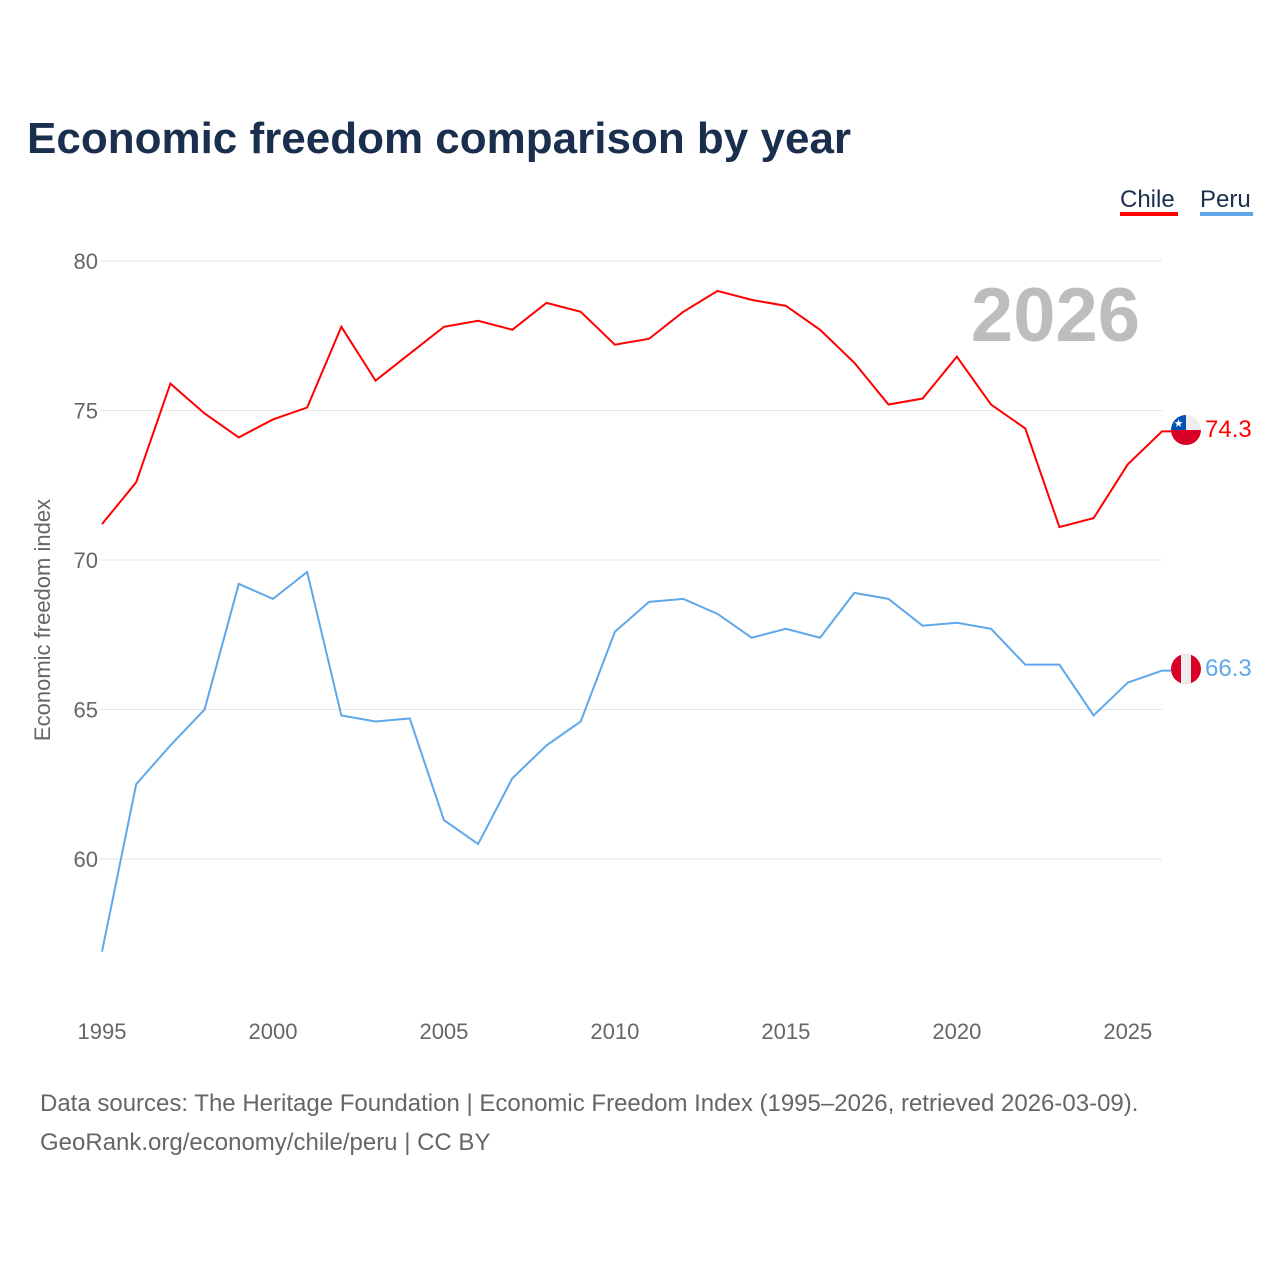 The image size is (1280, 1280). Describe the element at coordinates (1226, 214) in the screenshot. I see `legend-peru-swatch` at that location.